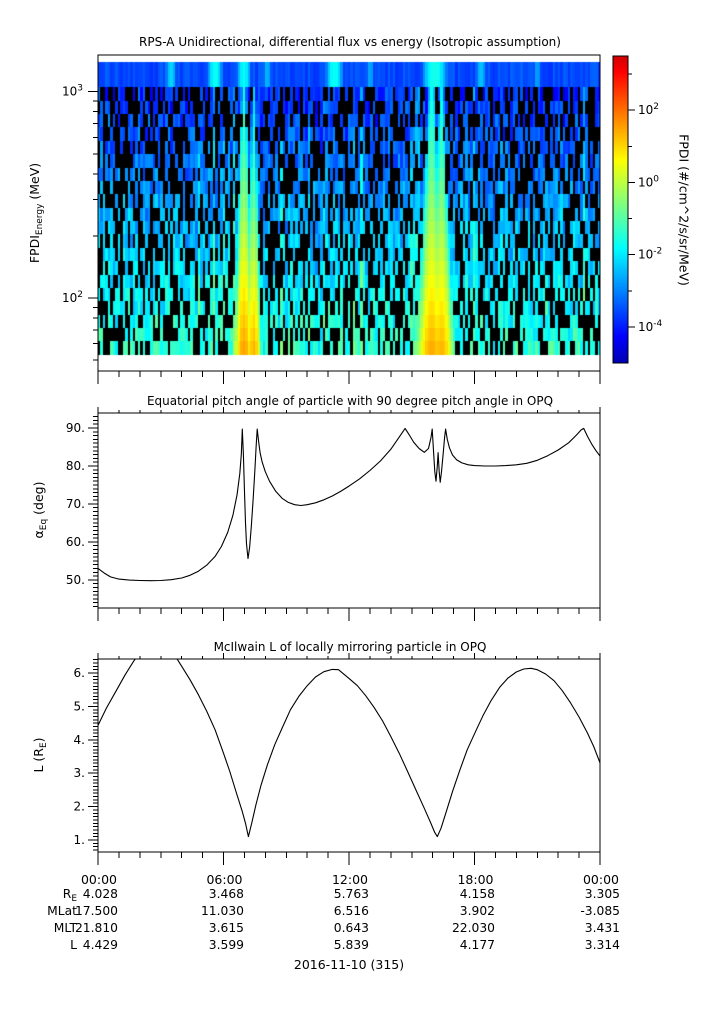 The width and height of the screenshot is (725, 1019). Describe the element at coordinates (477, 894) in the screenshot. I see `ephemeris-value: 4.158` at that location.